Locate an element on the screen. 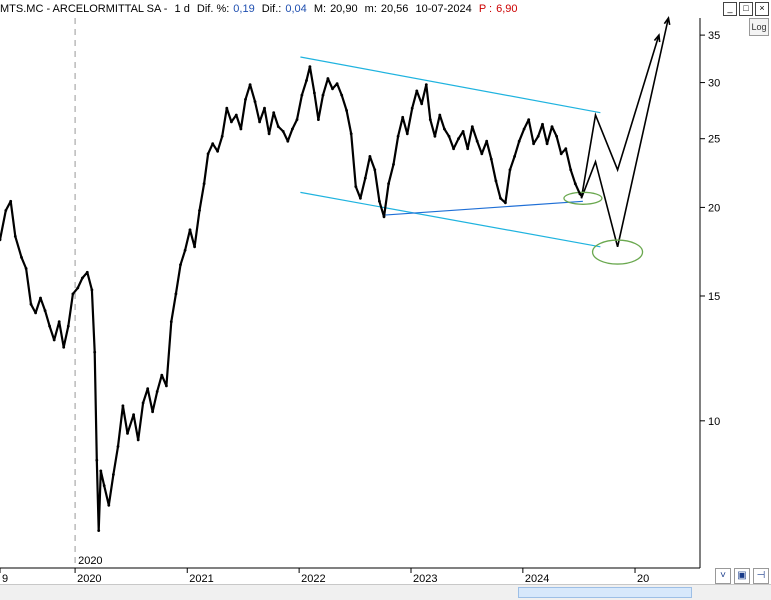 Image resolution: width=771 pixels, height=600 pixels. x-tick-label: 20 is located at coordinates (643, 579).